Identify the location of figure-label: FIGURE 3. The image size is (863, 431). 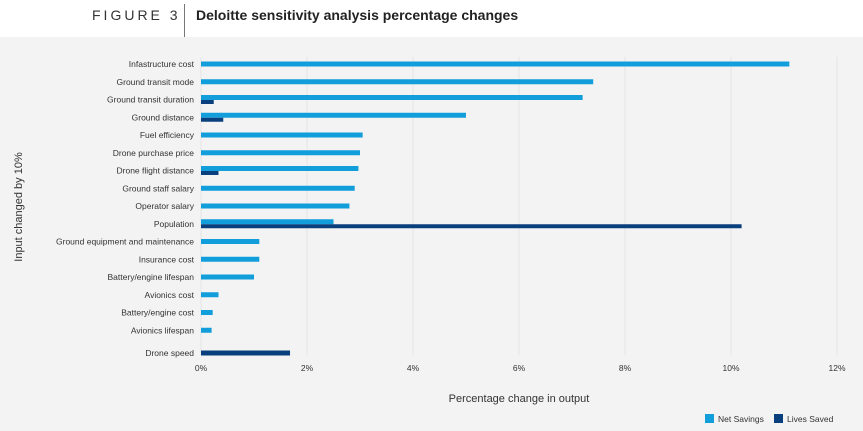
(136, 15).